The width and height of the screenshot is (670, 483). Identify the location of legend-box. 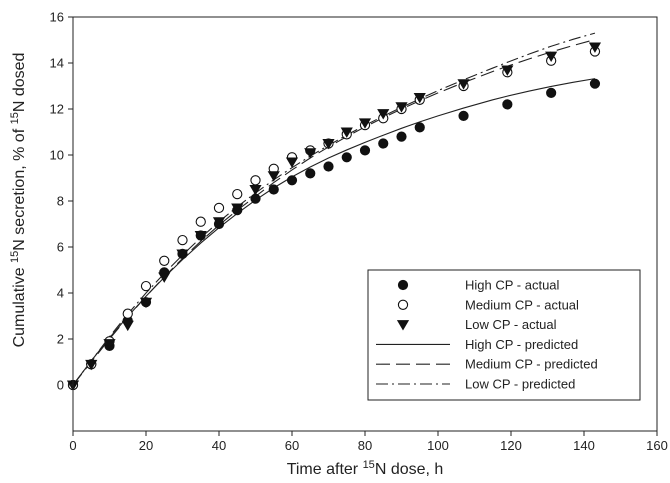
(504, 335).